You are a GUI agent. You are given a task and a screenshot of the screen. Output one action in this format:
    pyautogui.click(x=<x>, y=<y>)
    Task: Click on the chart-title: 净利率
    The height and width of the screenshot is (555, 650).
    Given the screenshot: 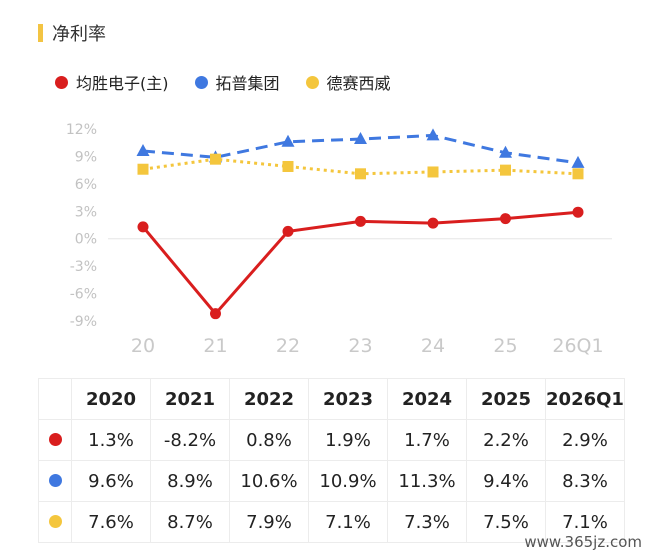 What is the action you would take?
    pyautogui.click(x=79, y=34)
    